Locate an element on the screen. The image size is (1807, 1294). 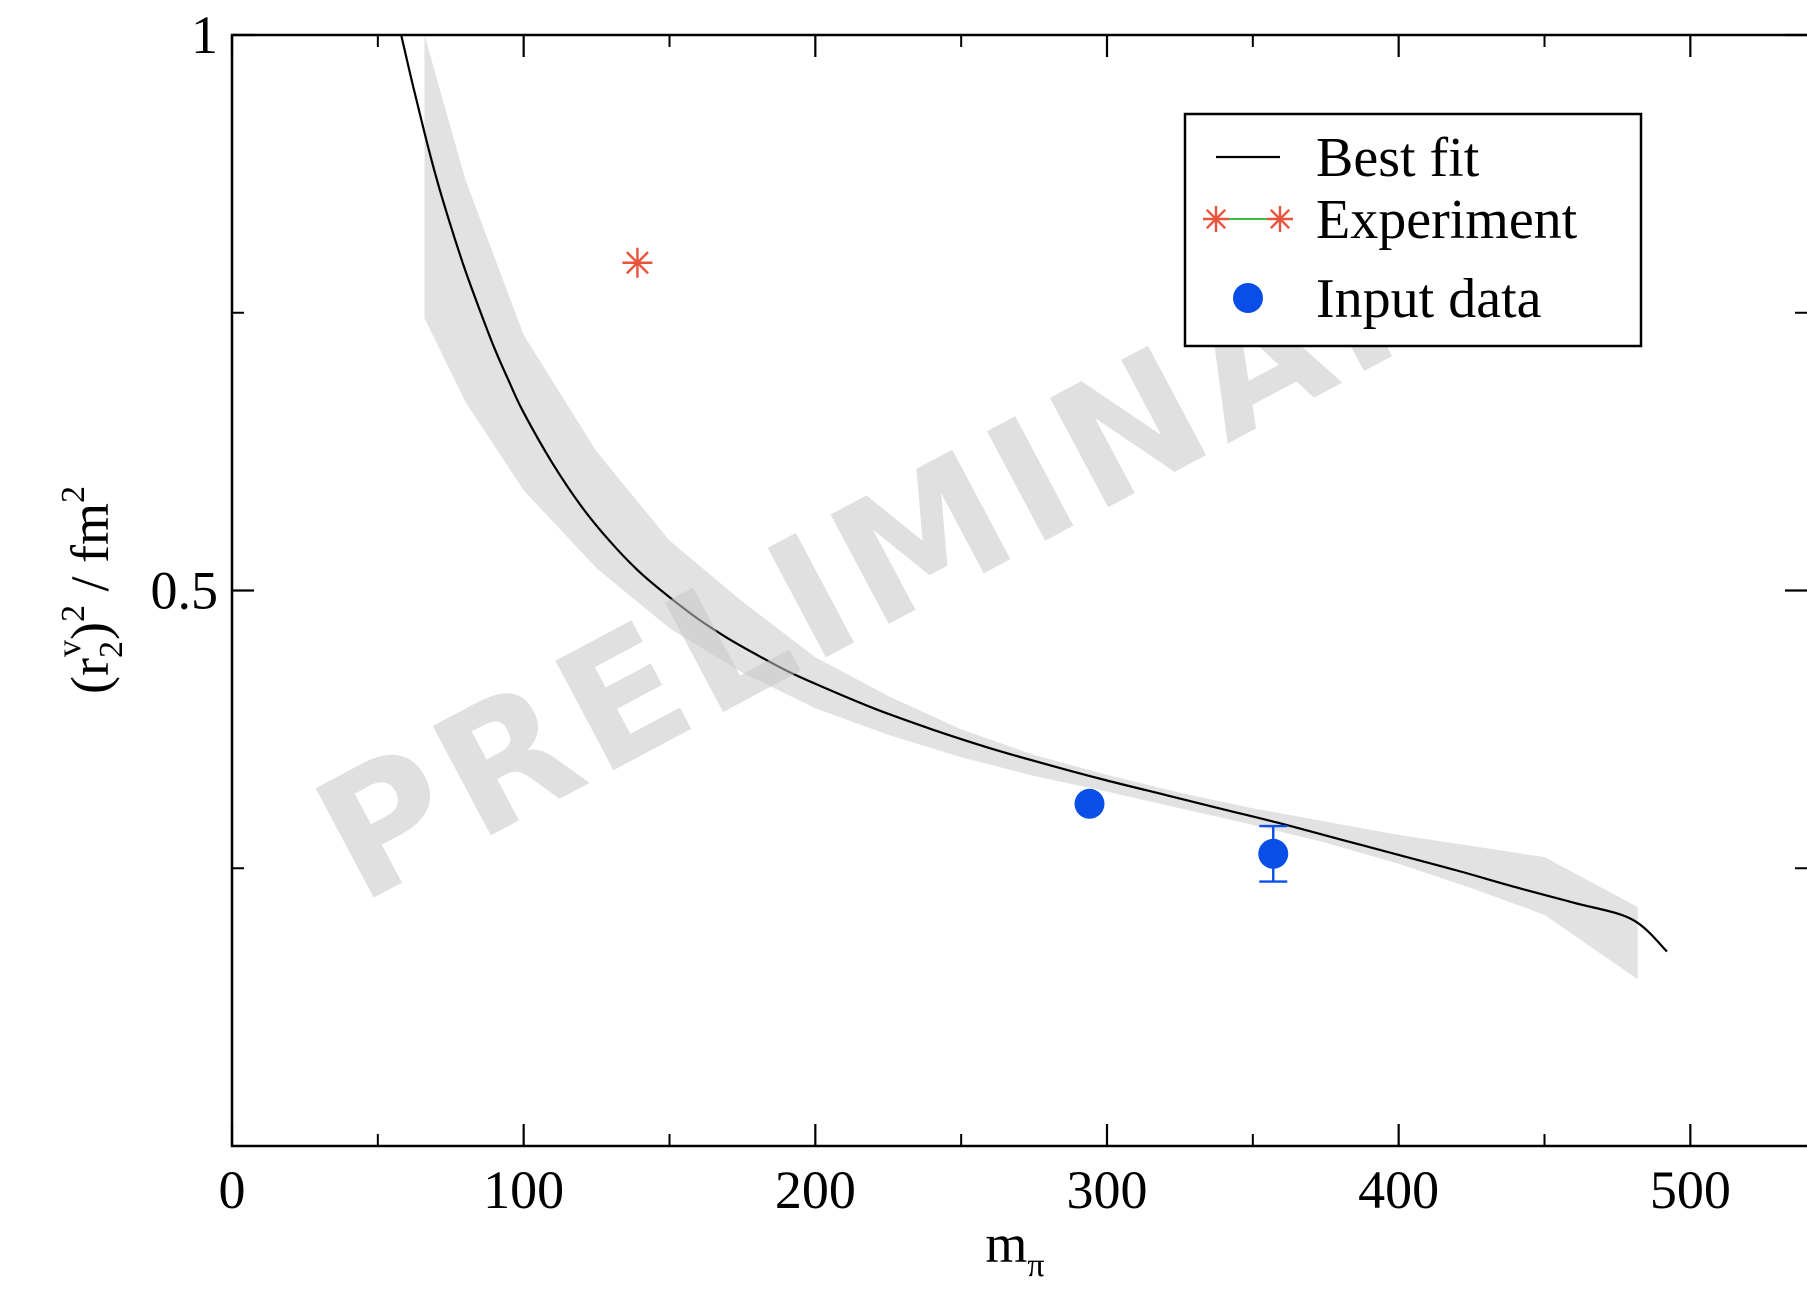
legend-input-data-swatch is located at coordinates (1248, 298).